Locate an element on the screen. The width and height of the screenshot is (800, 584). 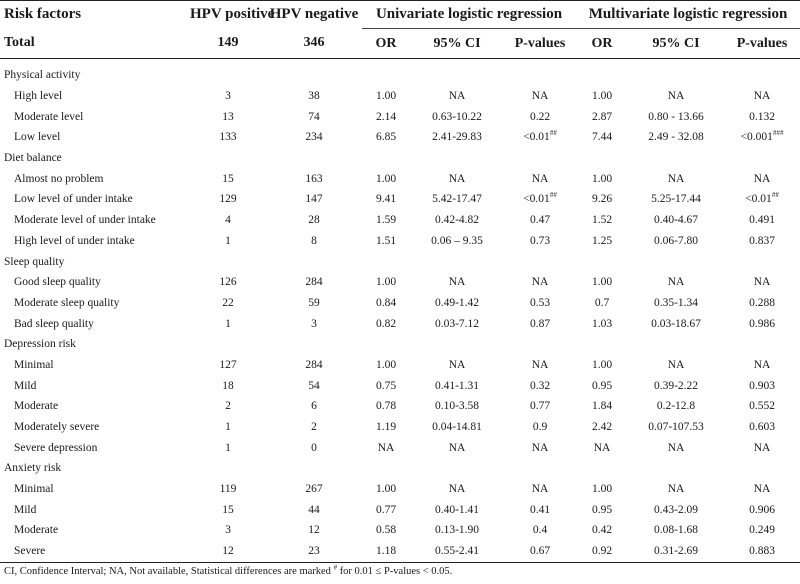
cell-uni-ci: 0.63-10.22 is located at coordinates (457, 116).